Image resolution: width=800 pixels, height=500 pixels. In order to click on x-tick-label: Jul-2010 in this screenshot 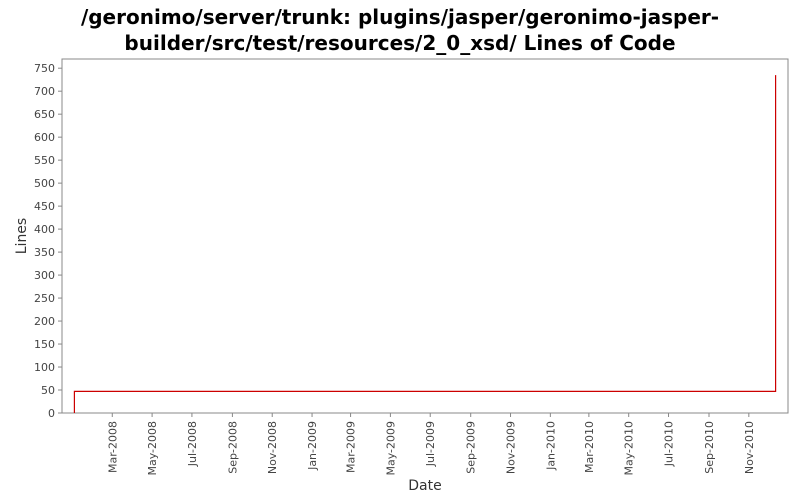, I will do `click(669, 444)`.